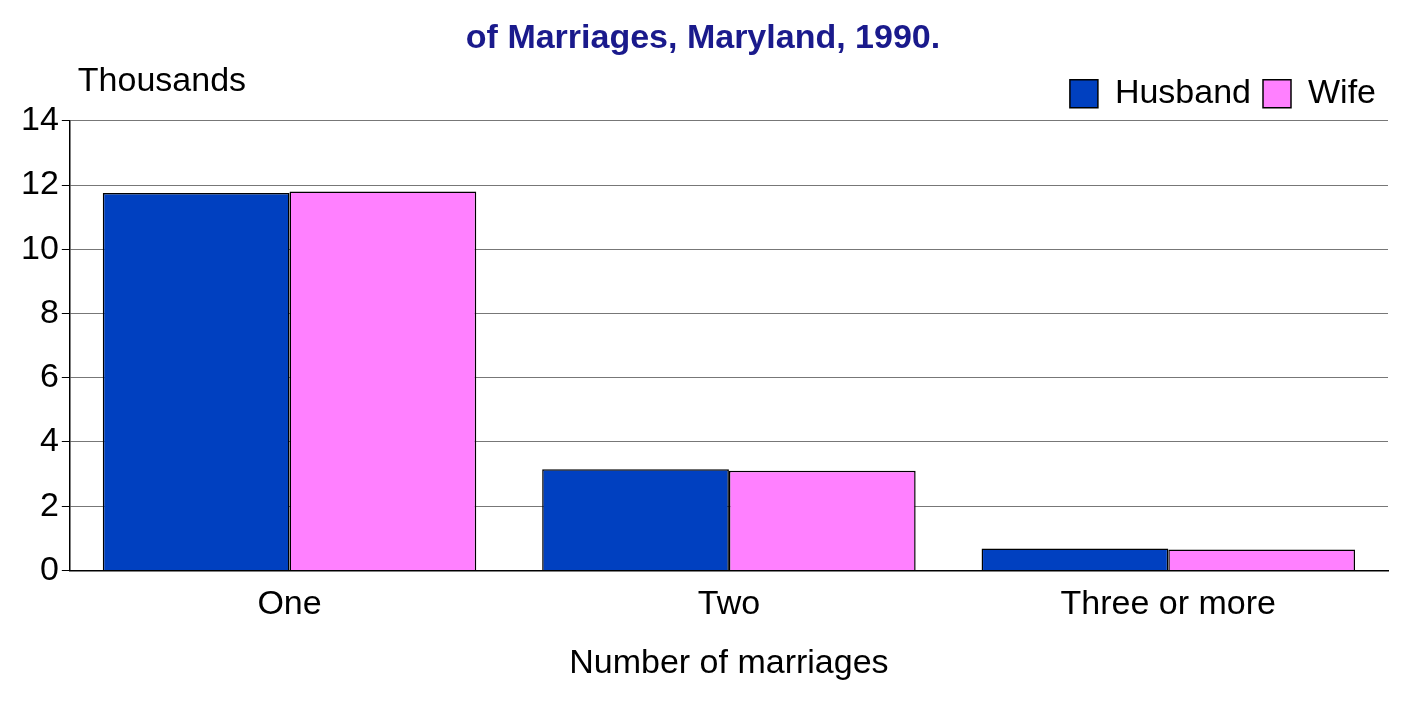 The height and width of the screenshot is (708, 1419). Describe the element at coordinates (39, 118) in the screenshot. I see `y-tick-label: 14` at that location.